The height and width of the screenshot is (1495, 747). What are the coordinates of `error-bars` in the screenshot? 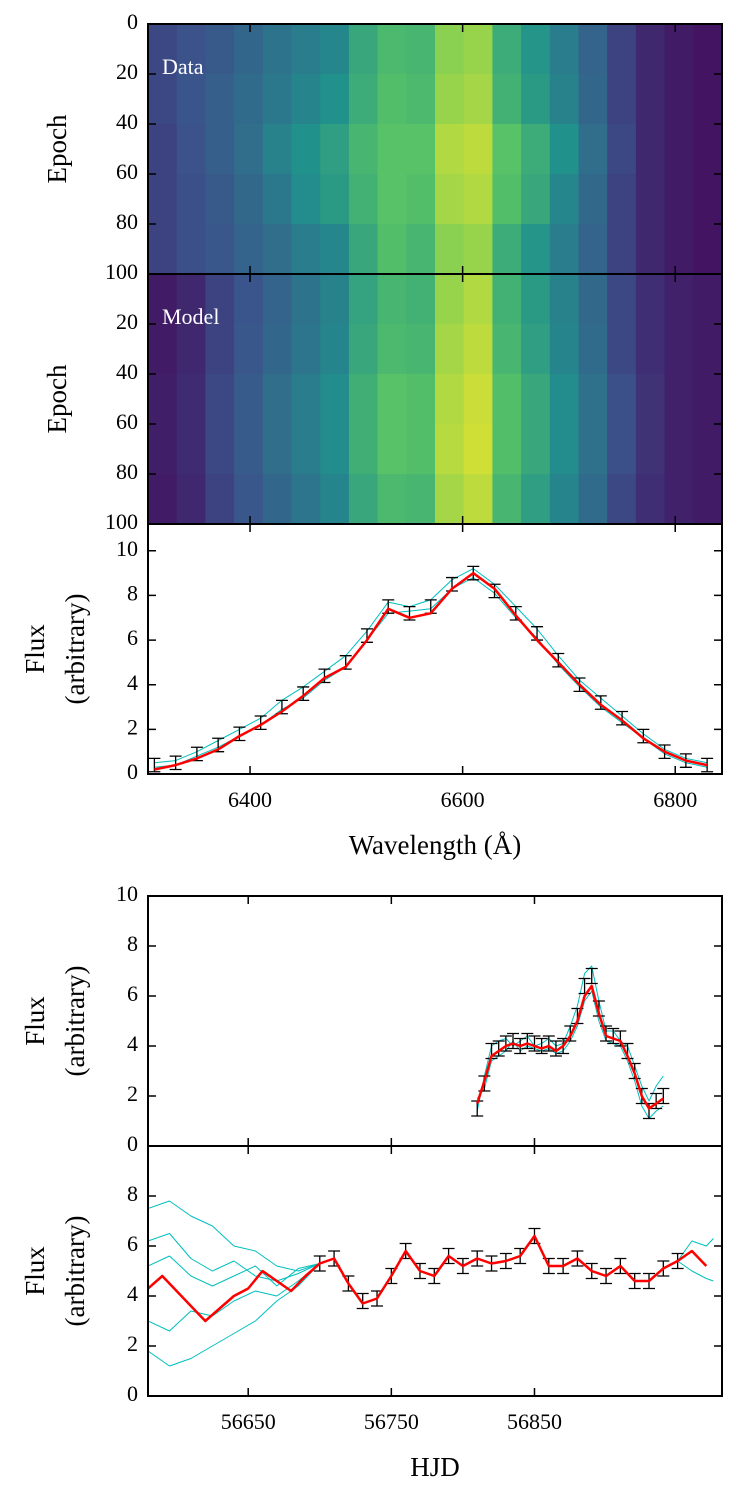 It's located at (498, 1268).